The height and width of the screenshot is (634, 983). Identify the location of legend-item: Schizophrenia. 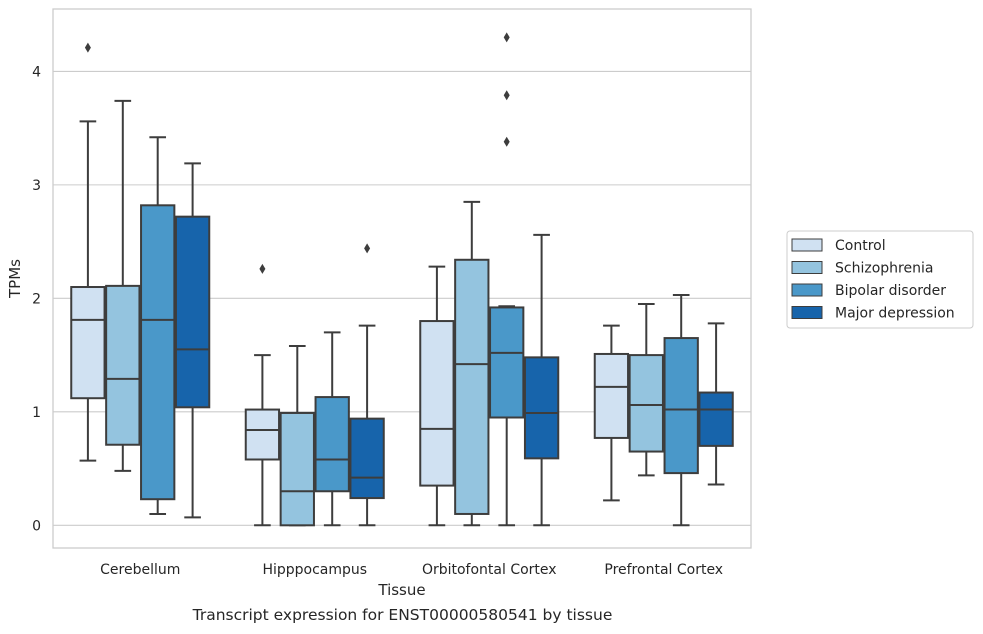
(862, 269).